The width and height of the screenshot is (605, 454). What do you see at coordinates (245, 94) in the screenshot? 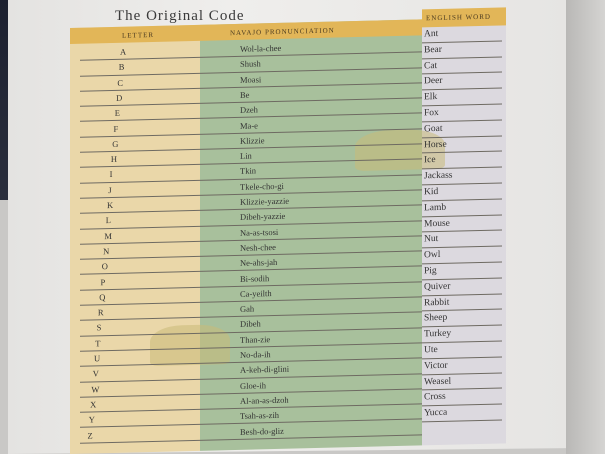
I see `navajo-cell: Be` at bounding box center [245, 94].